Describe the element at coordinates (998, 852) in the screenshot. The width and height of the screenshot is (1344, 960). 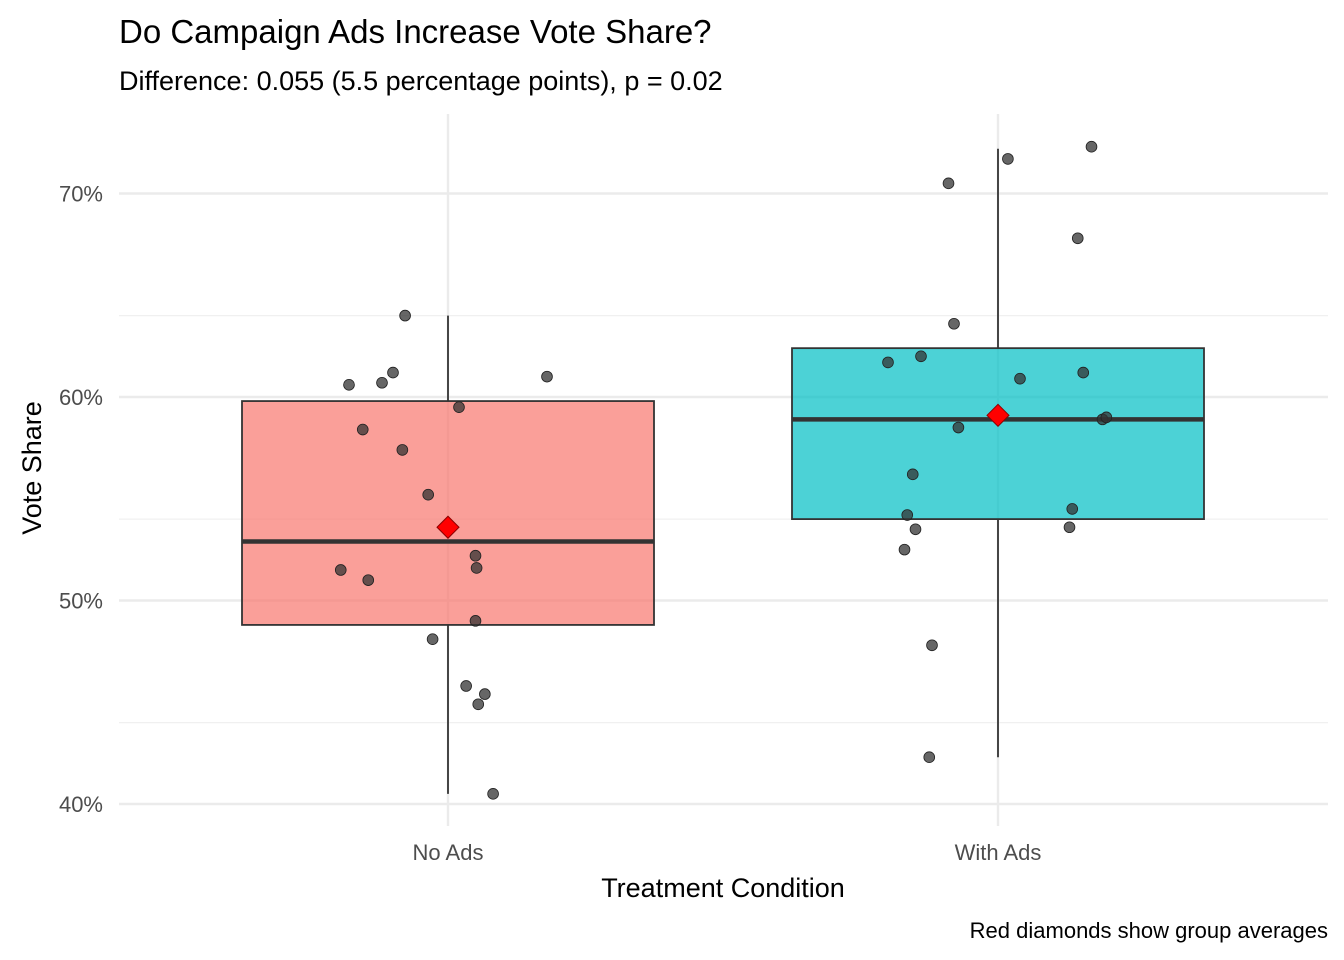
I see `x-tick-label: With Ads` at that location.